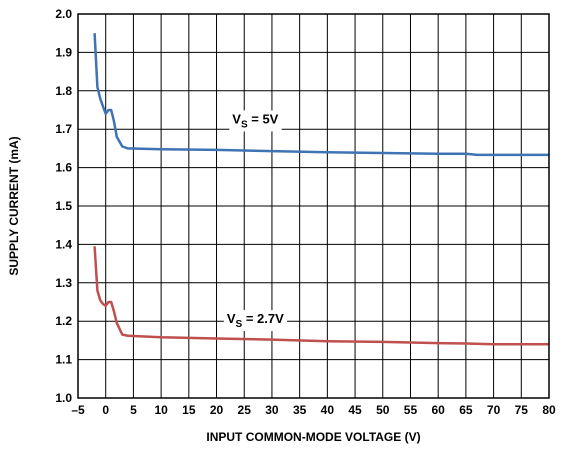 Image resolution: width=562 pixels, height=450 pixels. Describe the element at coordinates (63, 168) in the screenshot. I see `y-tick-label: 1.6` at that location.